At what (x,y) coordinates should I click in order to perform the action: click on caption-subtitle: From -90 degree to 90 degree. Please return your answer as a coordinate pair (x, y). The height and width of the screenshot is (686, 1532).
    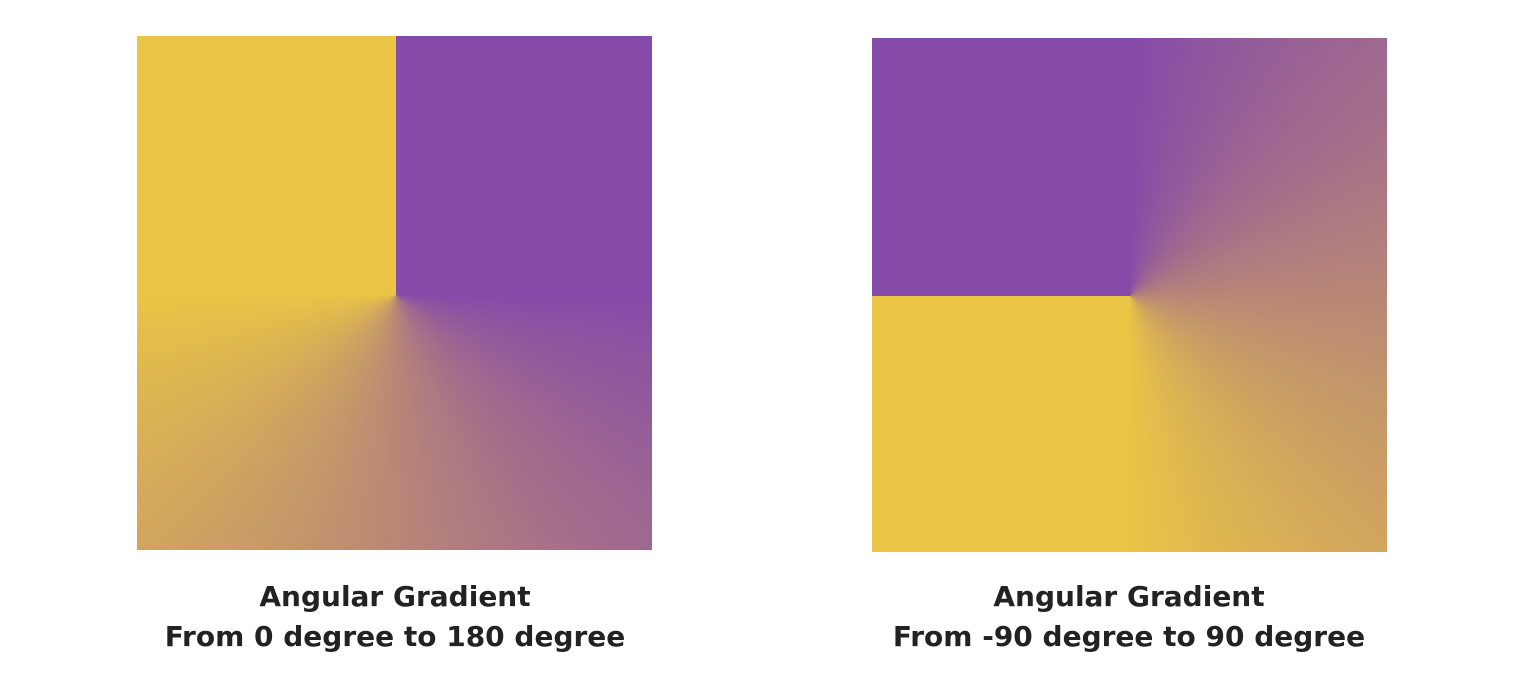
    Looking at the image, I should click on (1129, 636).